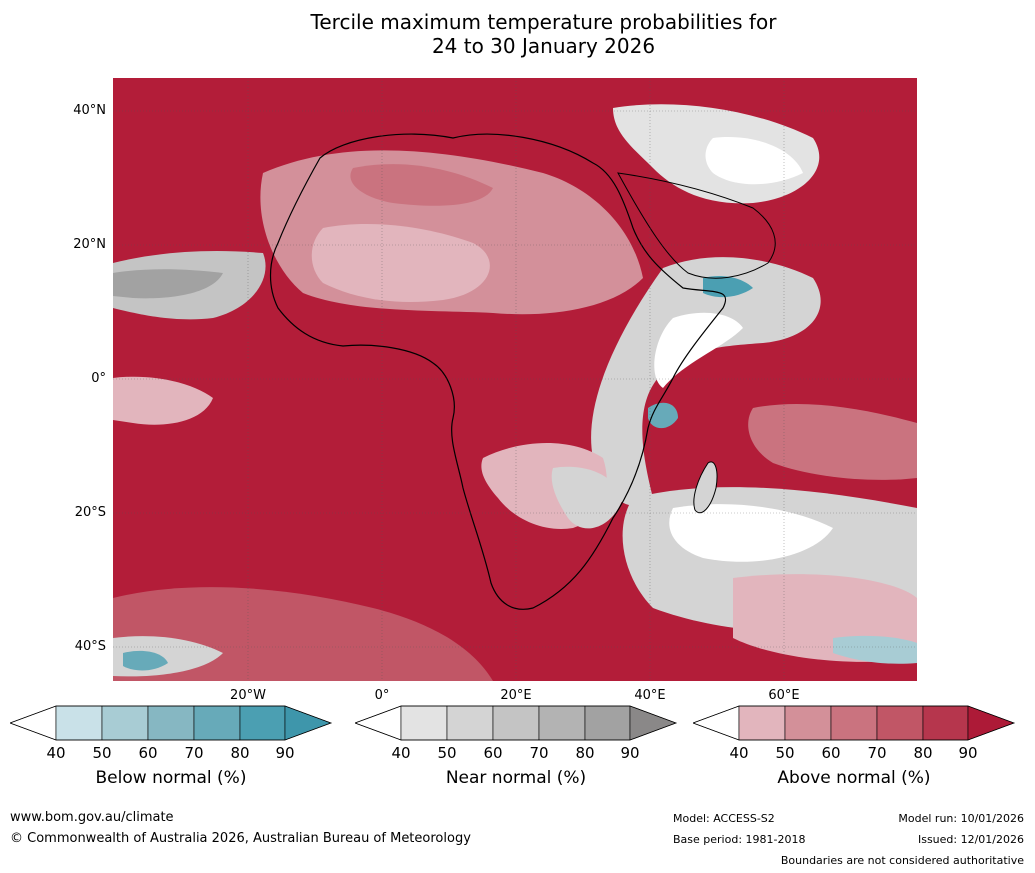 This screenshot has height=873, width=1035. Describe the element at coordinates (447, 753) in the screenshot. I see `near-tick-50: 50` at that location.